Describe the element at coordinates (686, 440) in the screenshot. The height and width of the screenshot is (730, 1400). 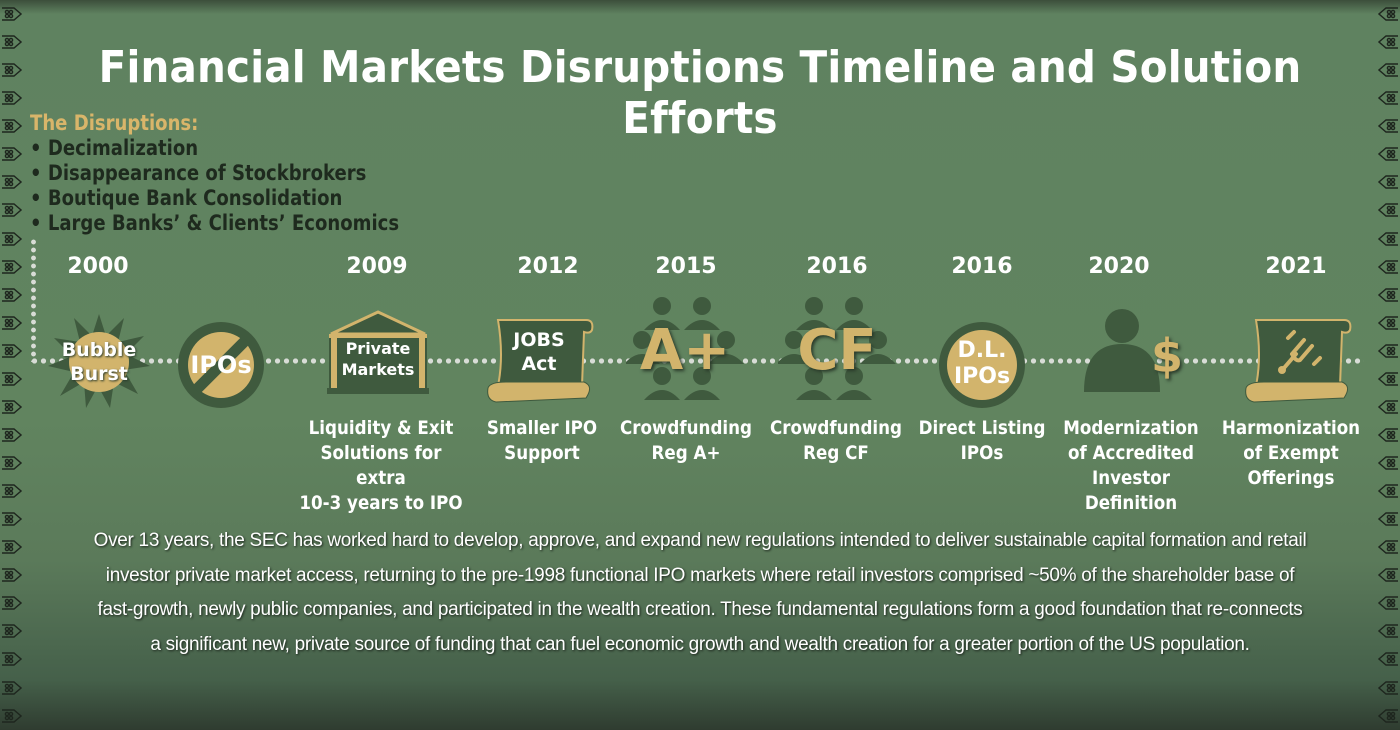
I see `milestone-label: Crowdfunding Reg A+` at that location.